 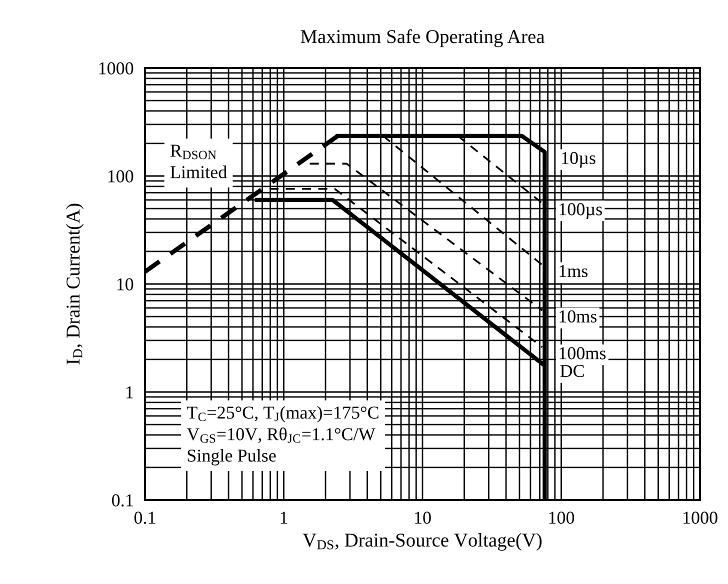 I want to click on x-tick-label: 0.1, so click(x=145, y=518).